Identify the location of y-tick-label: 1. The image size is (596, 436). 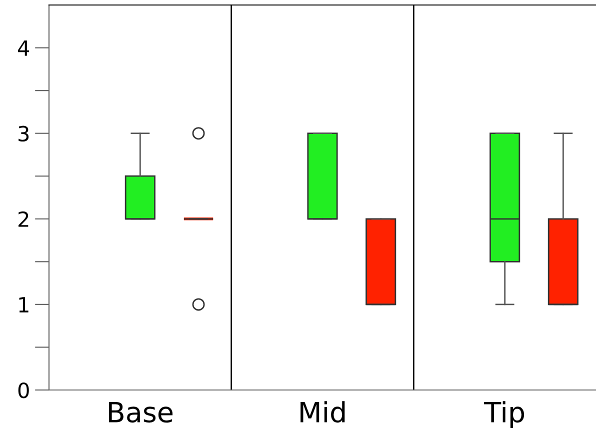
(23, 304).